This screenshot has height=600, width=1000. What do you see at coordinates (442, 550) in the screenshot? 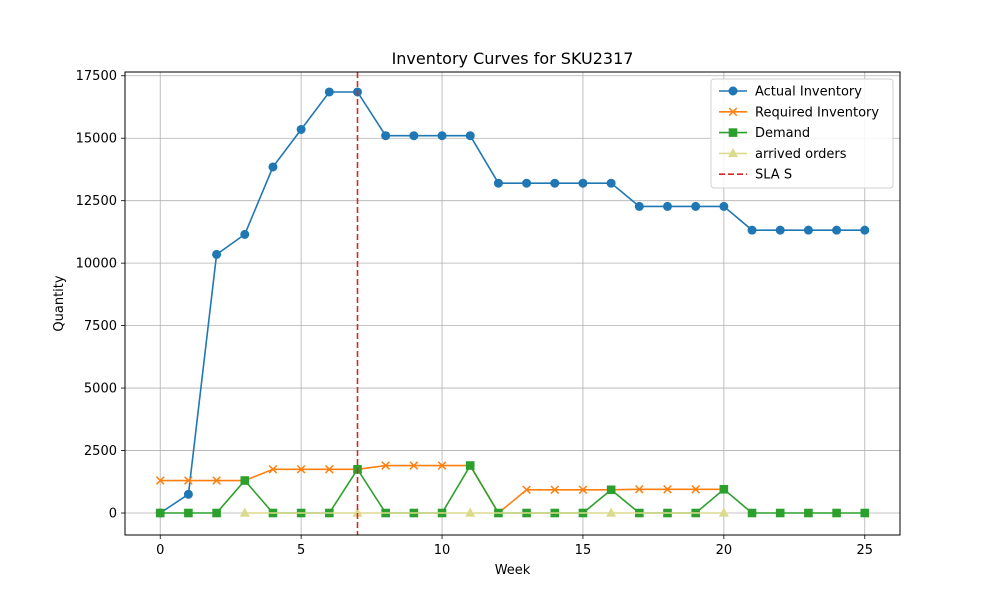
I see `x-tick-label: 10` at bounding box center [442, 550].